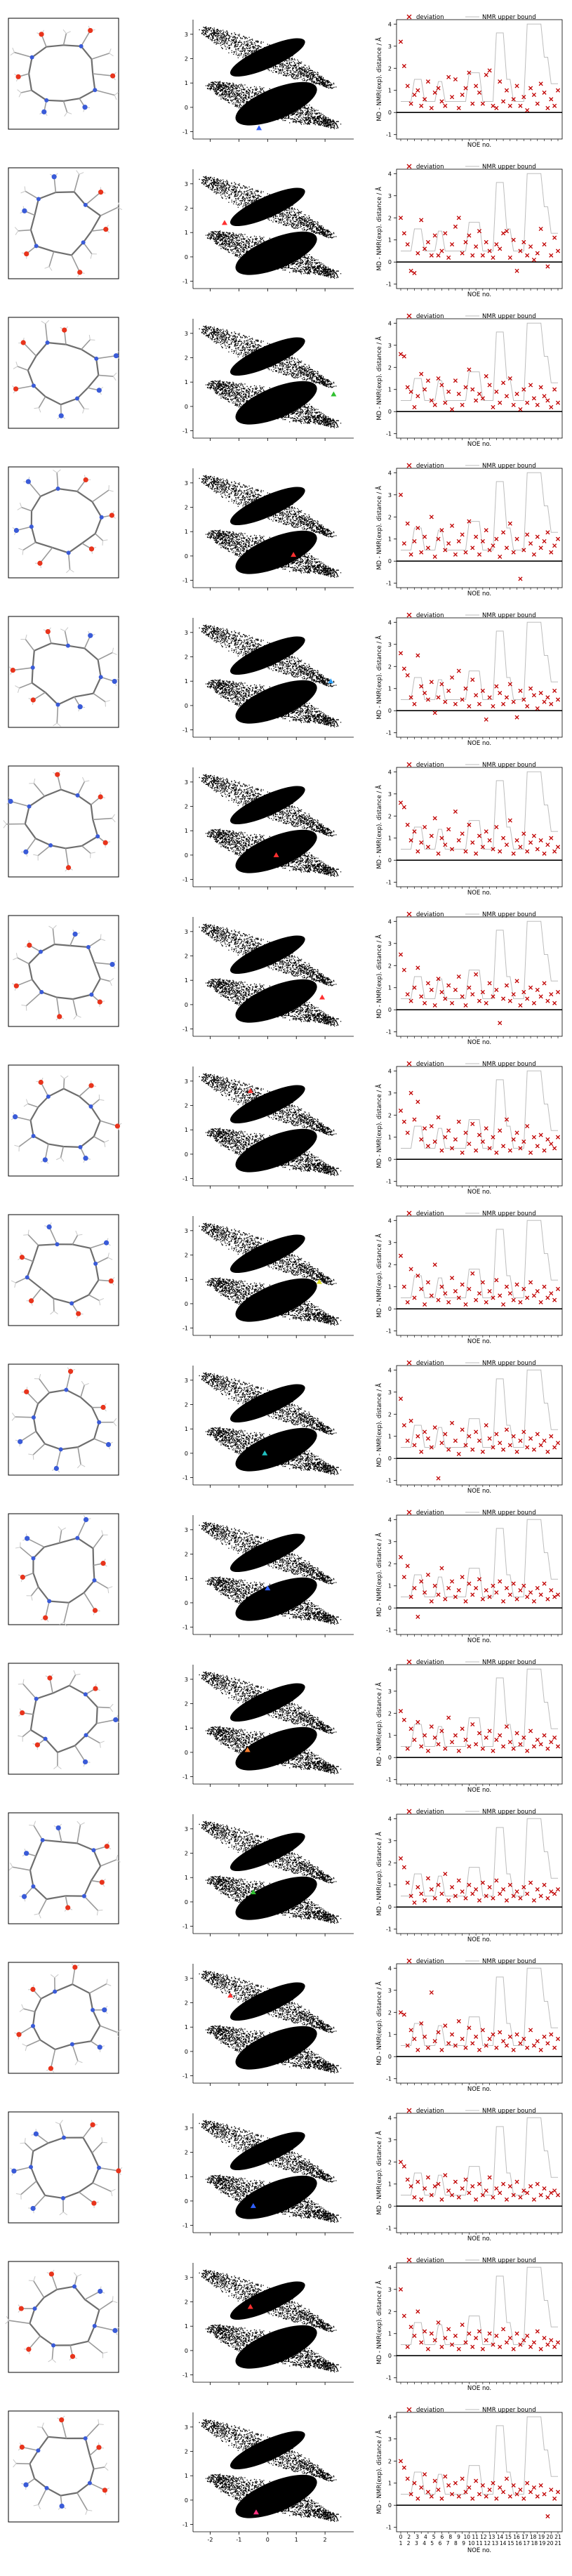 The image size is (572, 2576). Describe the element at coordinates (276, 1599) in the screenshot. I see `dense-core` at that location.